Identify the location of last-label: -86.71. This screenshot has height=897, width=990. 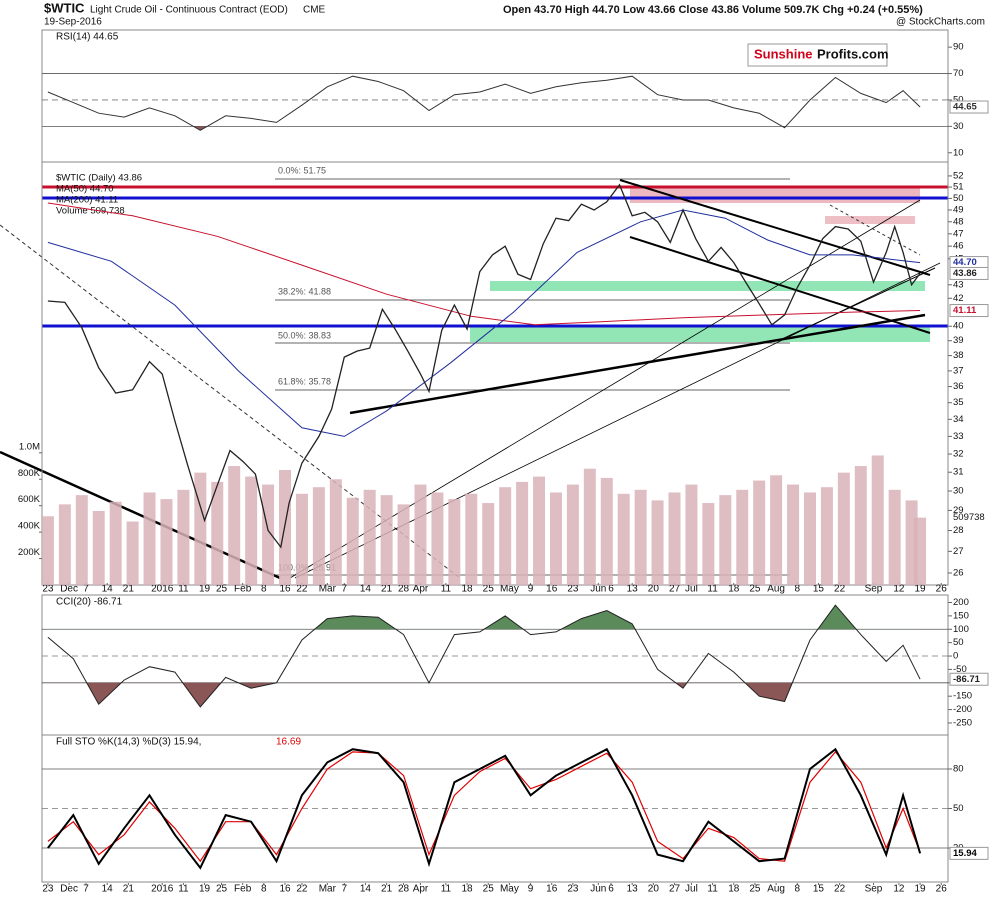
(967, 679).